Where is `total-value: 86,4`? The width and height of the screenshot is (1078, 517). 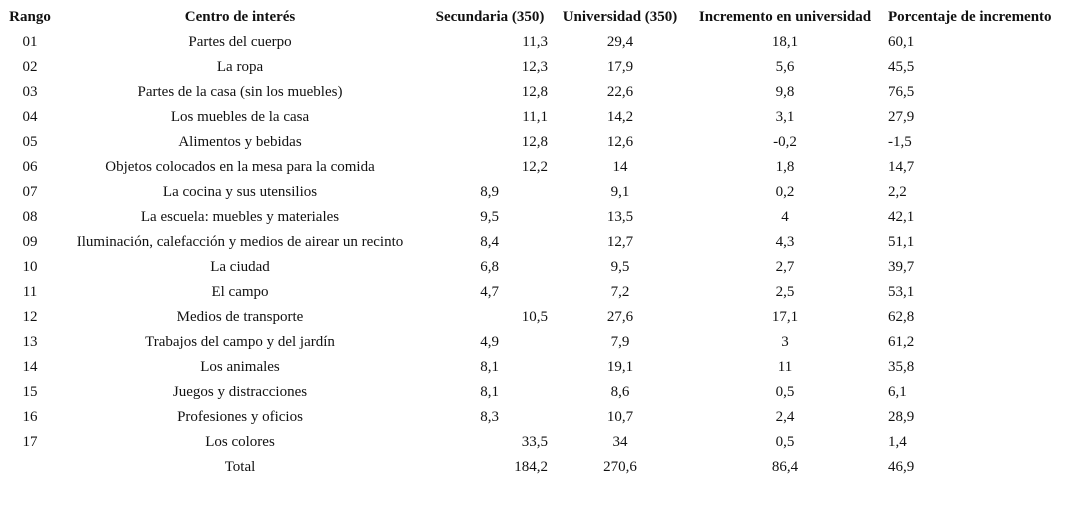
total-value: 86,4 is located at coordinates (785, 467).